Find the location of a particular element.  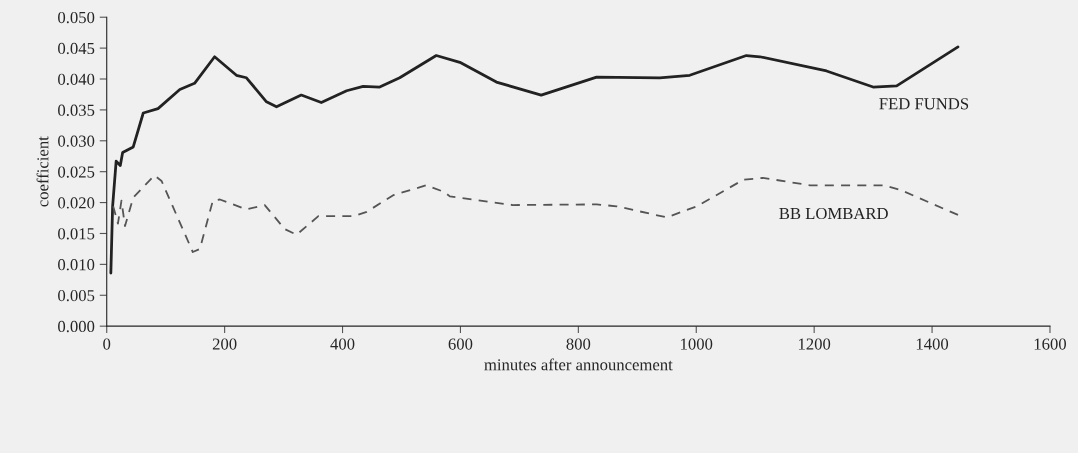

series-label: FED FUNDS is located at coordinates (924, 104).